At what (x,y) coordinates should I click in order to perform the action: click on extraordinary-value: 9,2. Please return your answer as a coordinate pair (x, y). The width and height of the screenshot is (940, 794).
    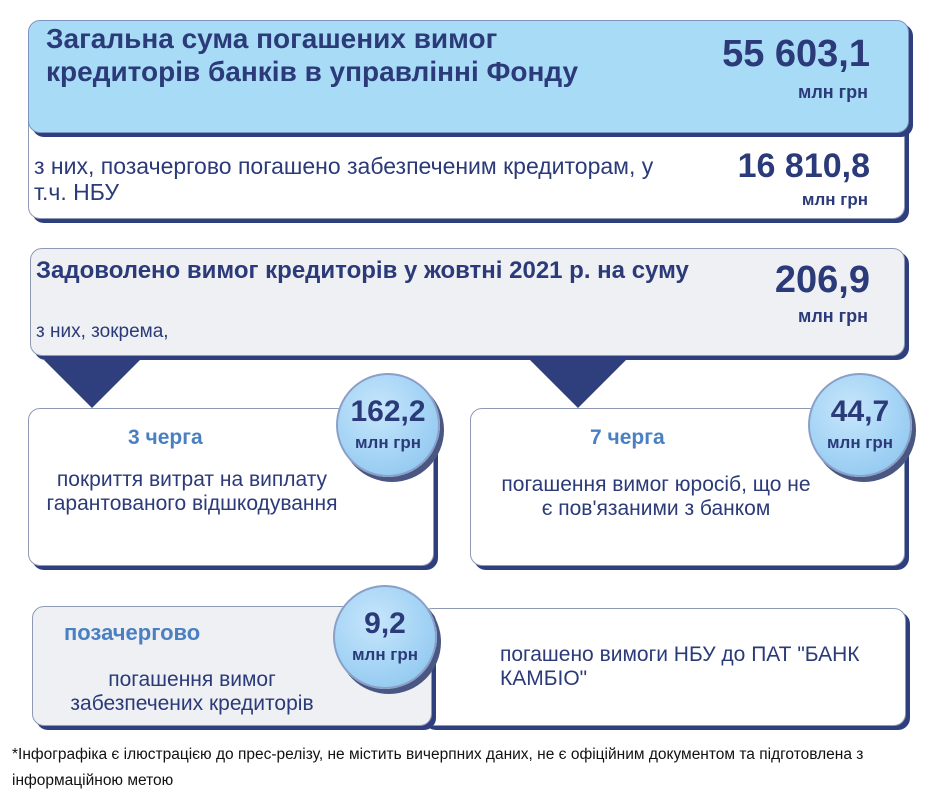
    Looking at the image, I should click on (385, 623).